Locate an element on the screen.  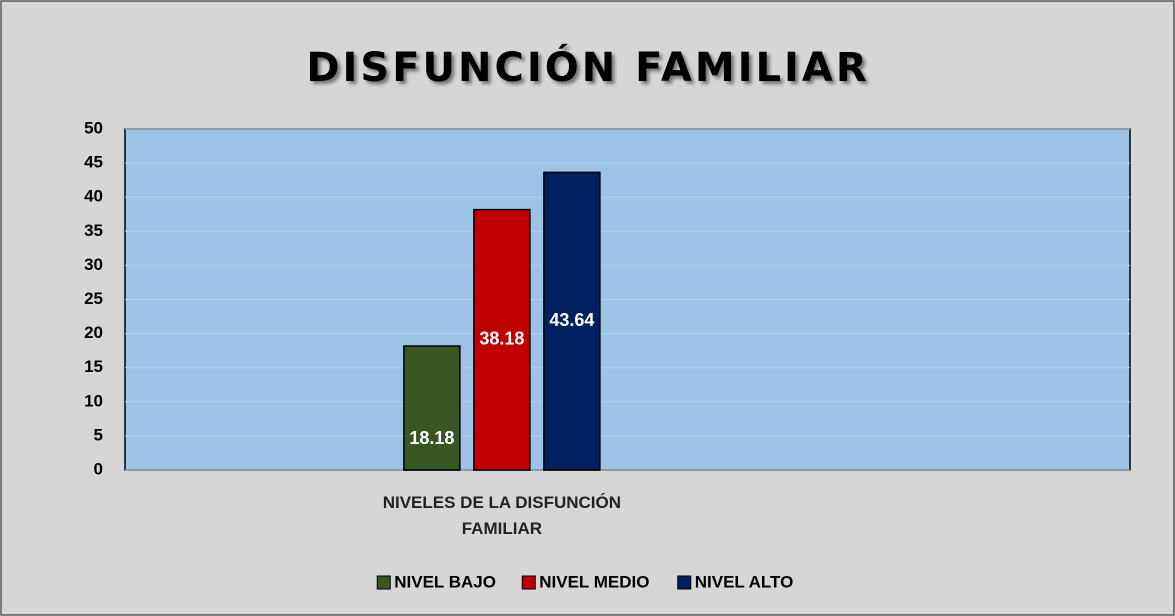
y-tick-label: 10 is located at coordinates (93, 400).